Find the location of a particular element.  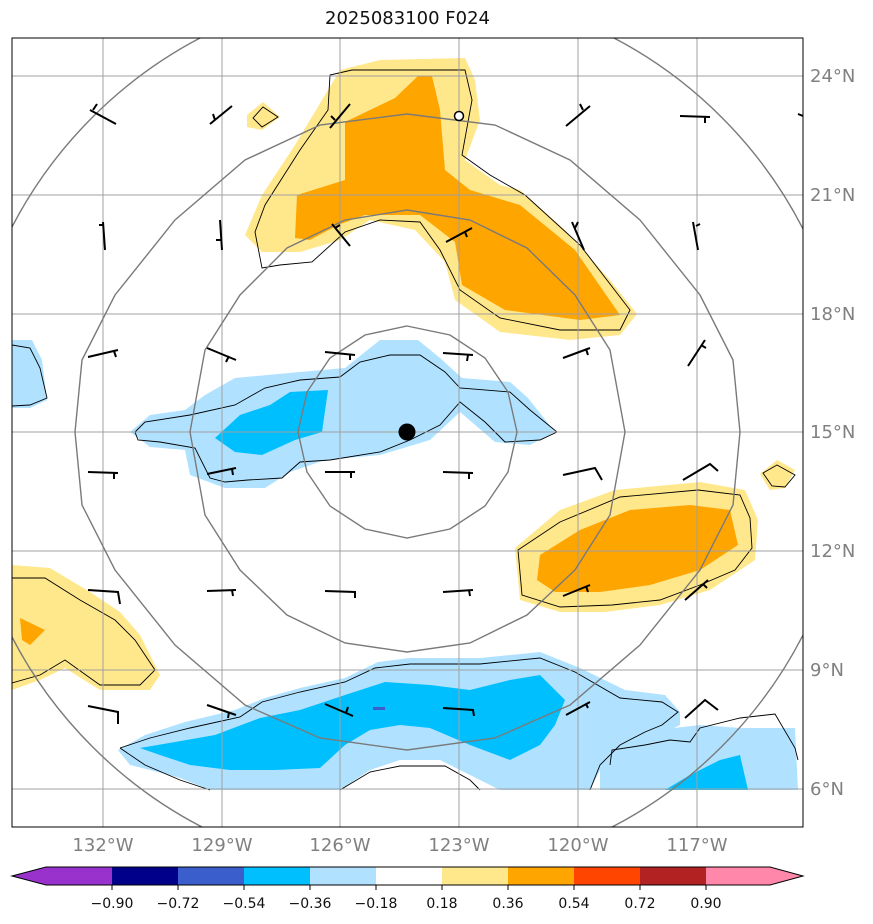

colorbar-label: 0.90 is located at coordinates (705, 904).